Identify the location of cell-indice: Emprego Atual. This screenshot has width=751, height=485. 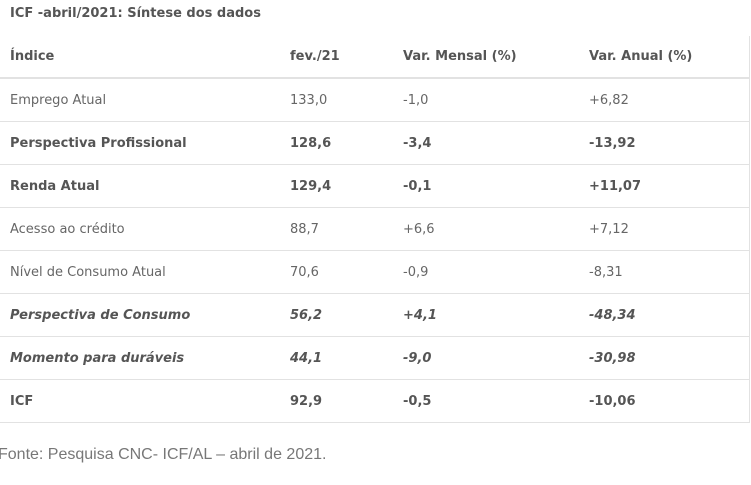
(140, 100).